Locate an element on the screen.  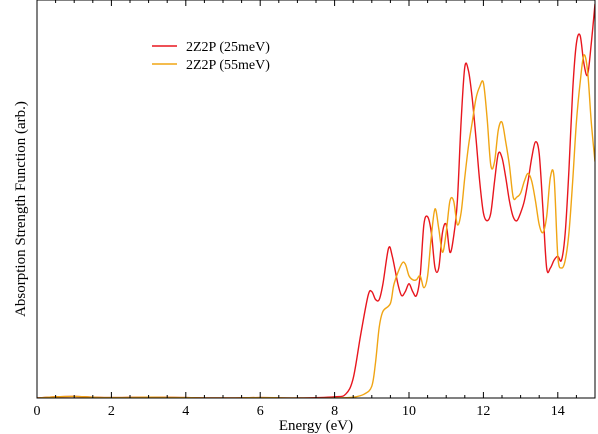
legend-label-2: 2Z2P (55meV) is located at coordinates (228, 65).